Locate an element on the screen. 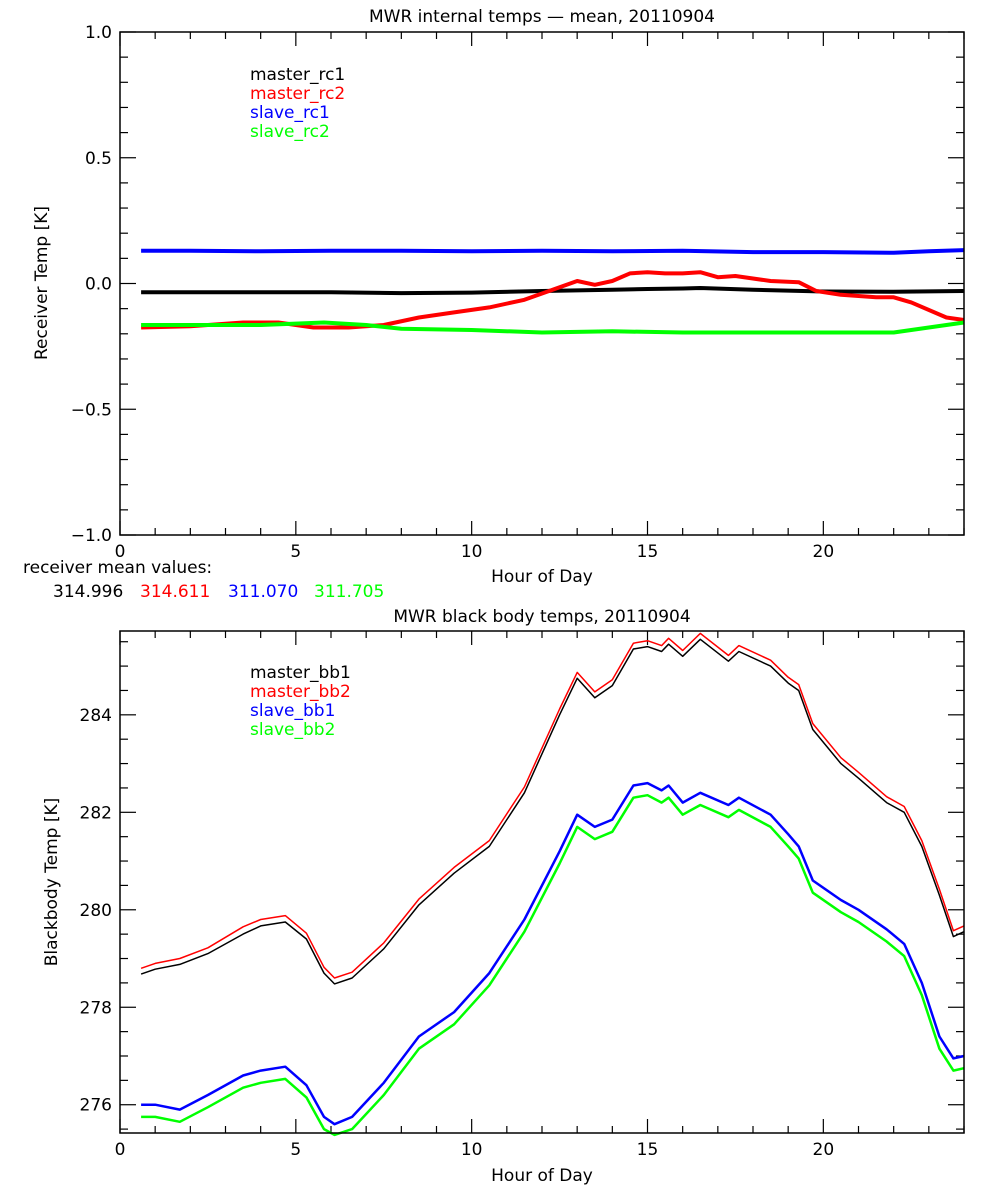  receiver-mean-value: 311.705 is located at coordinates (349, 592).